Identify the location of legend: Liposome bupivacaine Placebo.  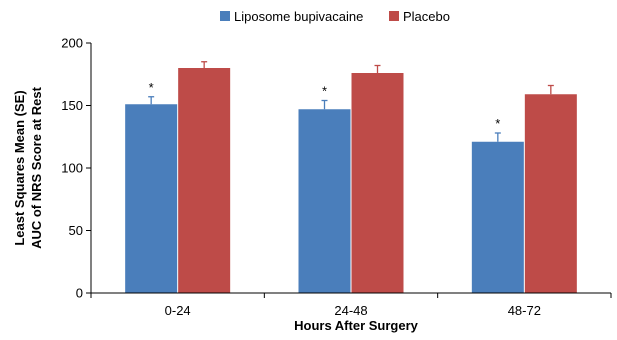
(335, 16).